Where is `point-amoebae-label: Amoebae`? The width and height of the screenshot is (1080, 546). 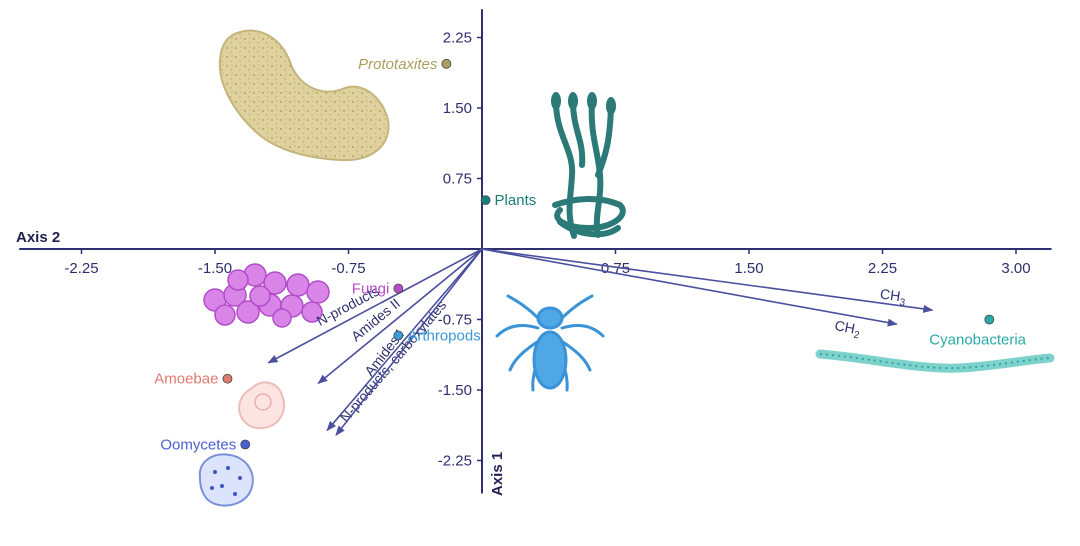 point-amoebae-label: Amoebae is located at coordinates (186, 379).